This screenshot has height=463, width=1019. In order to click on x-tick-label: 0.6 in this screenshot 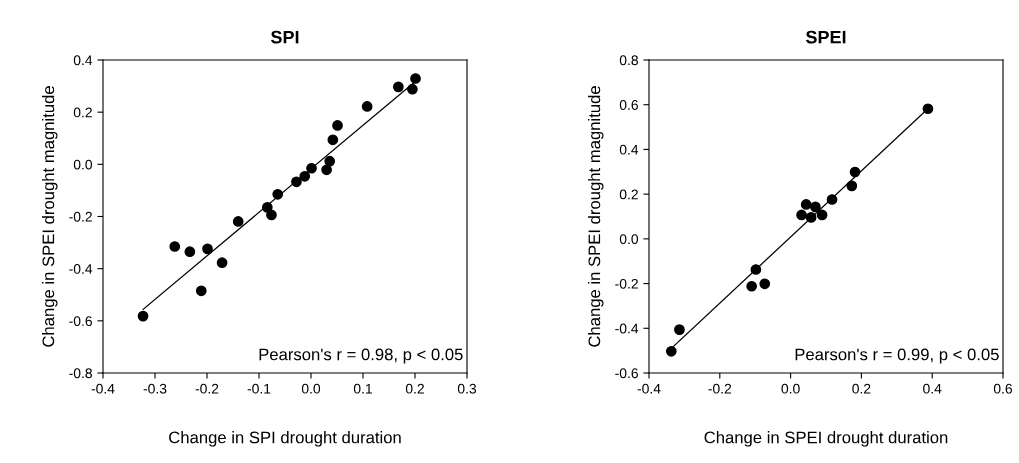, I will do `click(1003, 388)`.